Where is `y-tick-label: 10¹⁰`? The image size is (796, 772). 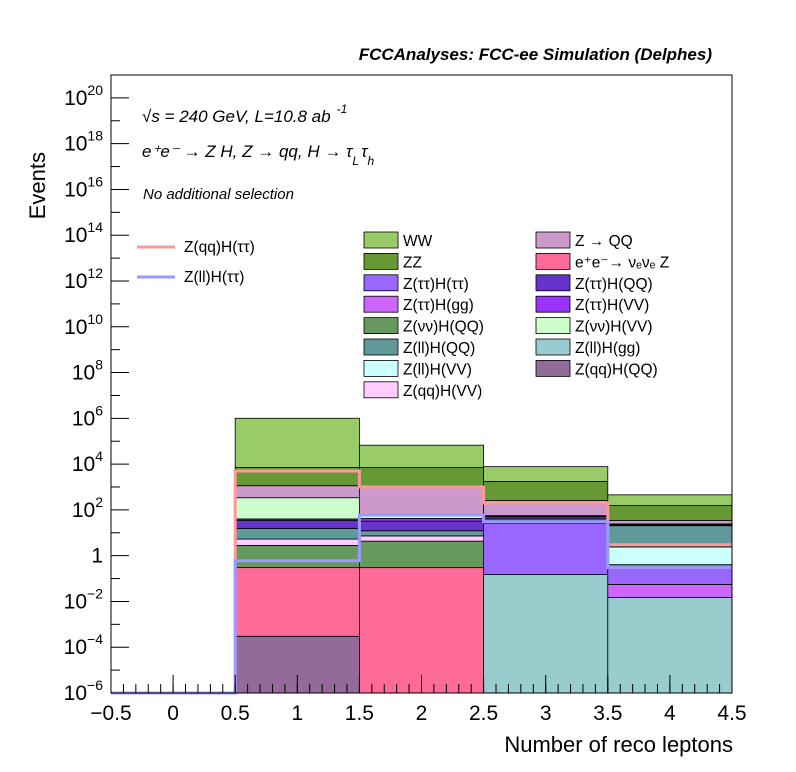 y-tick-label: 10¹⁰ is located at coordinates (83, 325).